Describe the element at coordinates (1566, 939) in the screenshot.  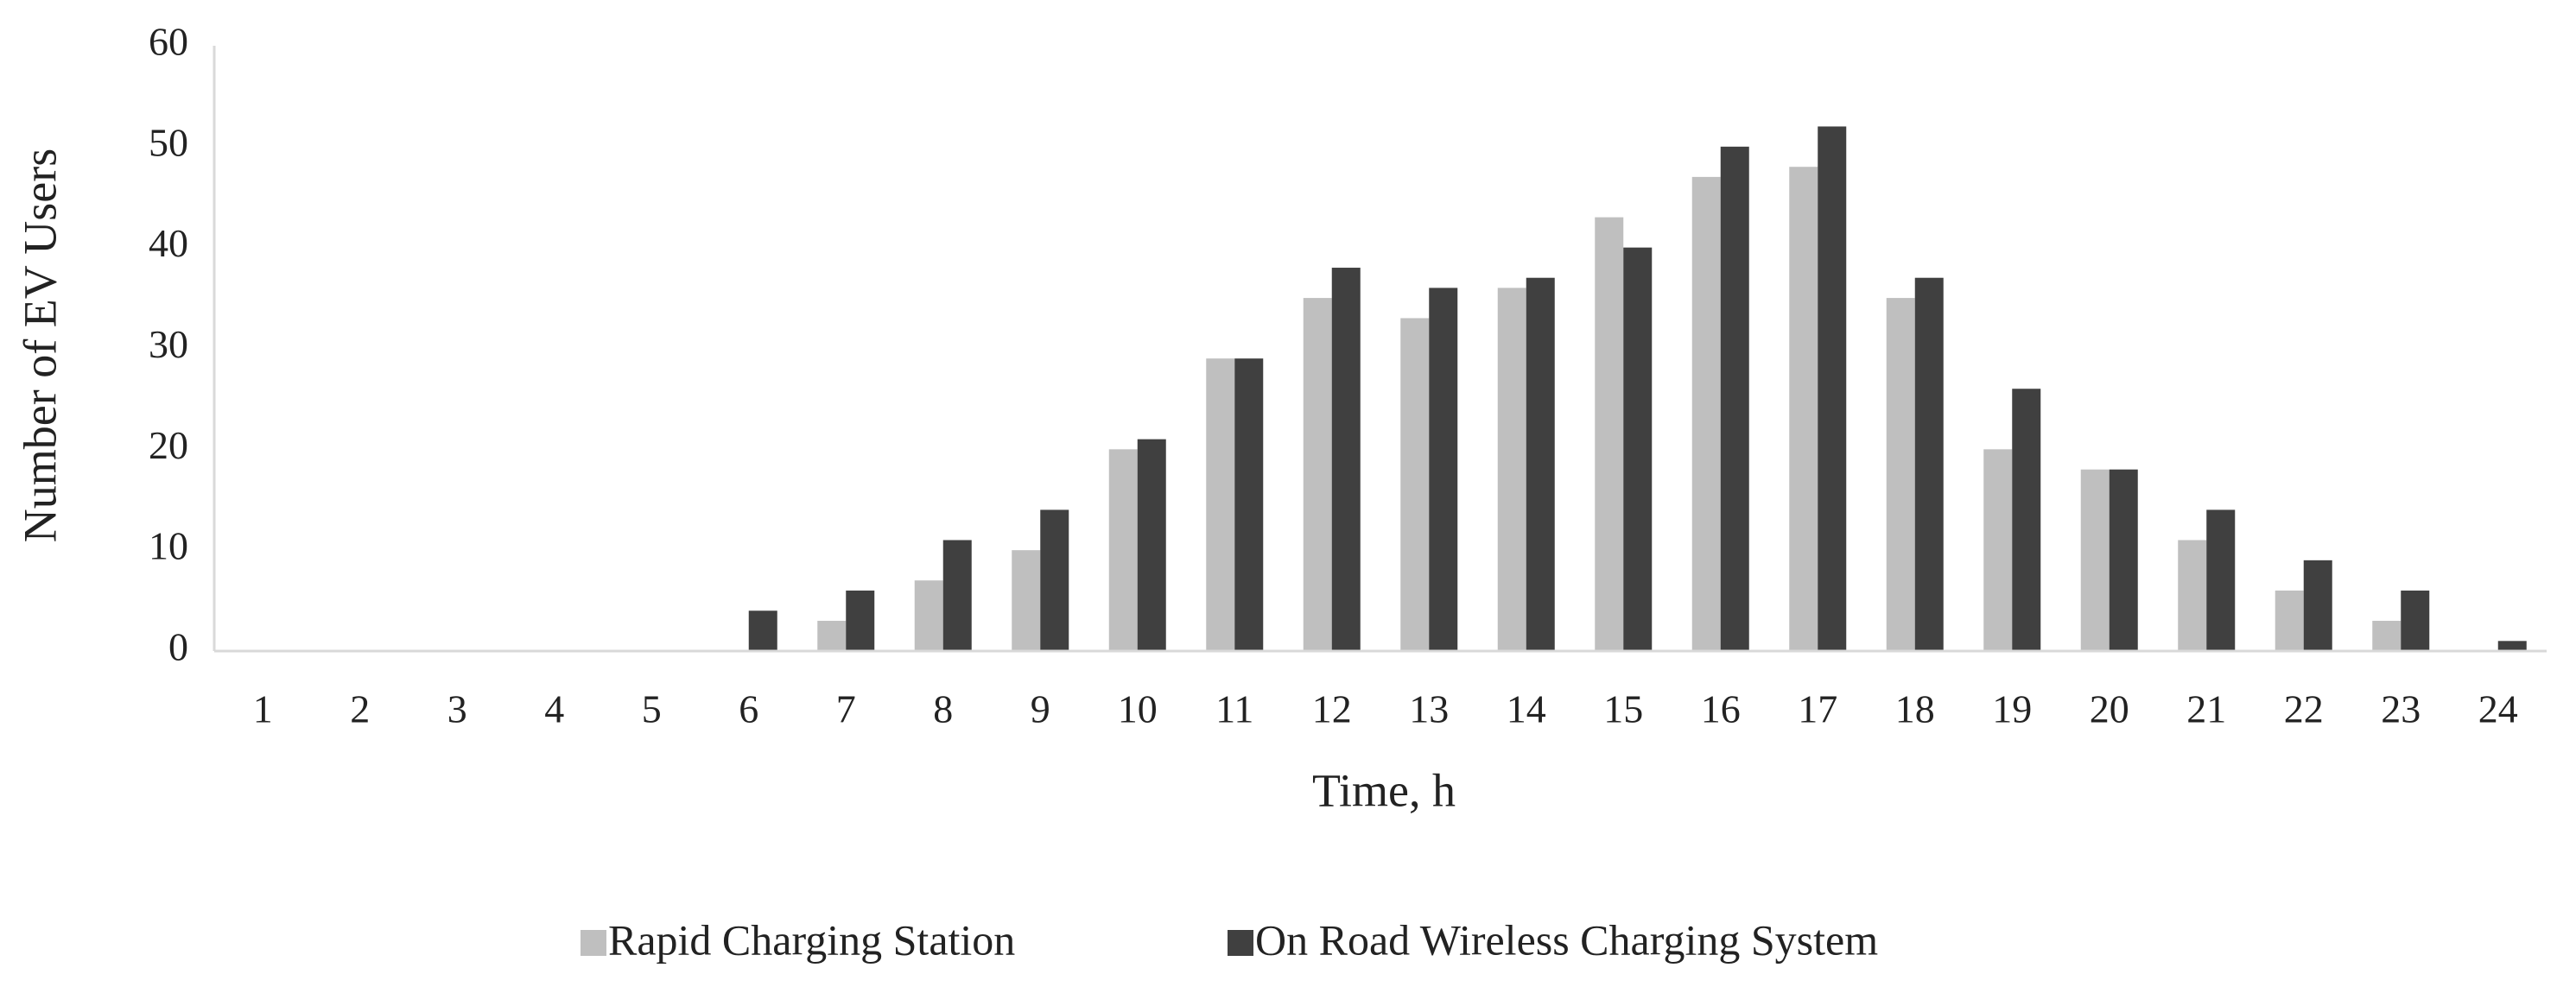
I see `legend-label: On Road Wireless Charging System` at that location.